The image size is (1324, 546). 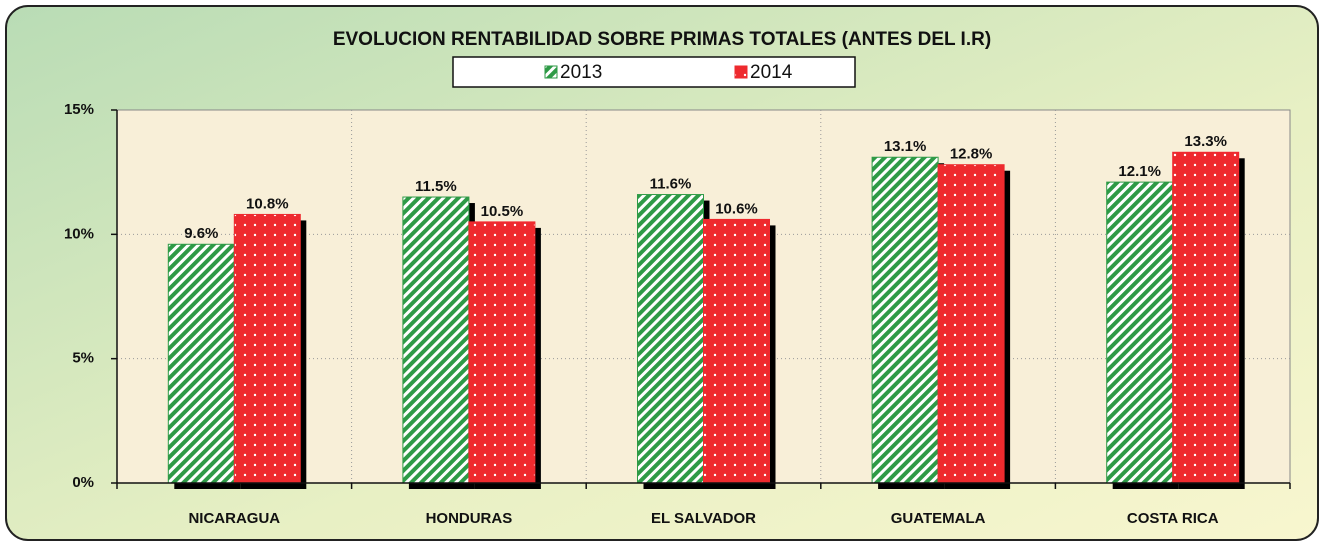 I want to click on data-label: 10.5%, so click(x=502, y=211).